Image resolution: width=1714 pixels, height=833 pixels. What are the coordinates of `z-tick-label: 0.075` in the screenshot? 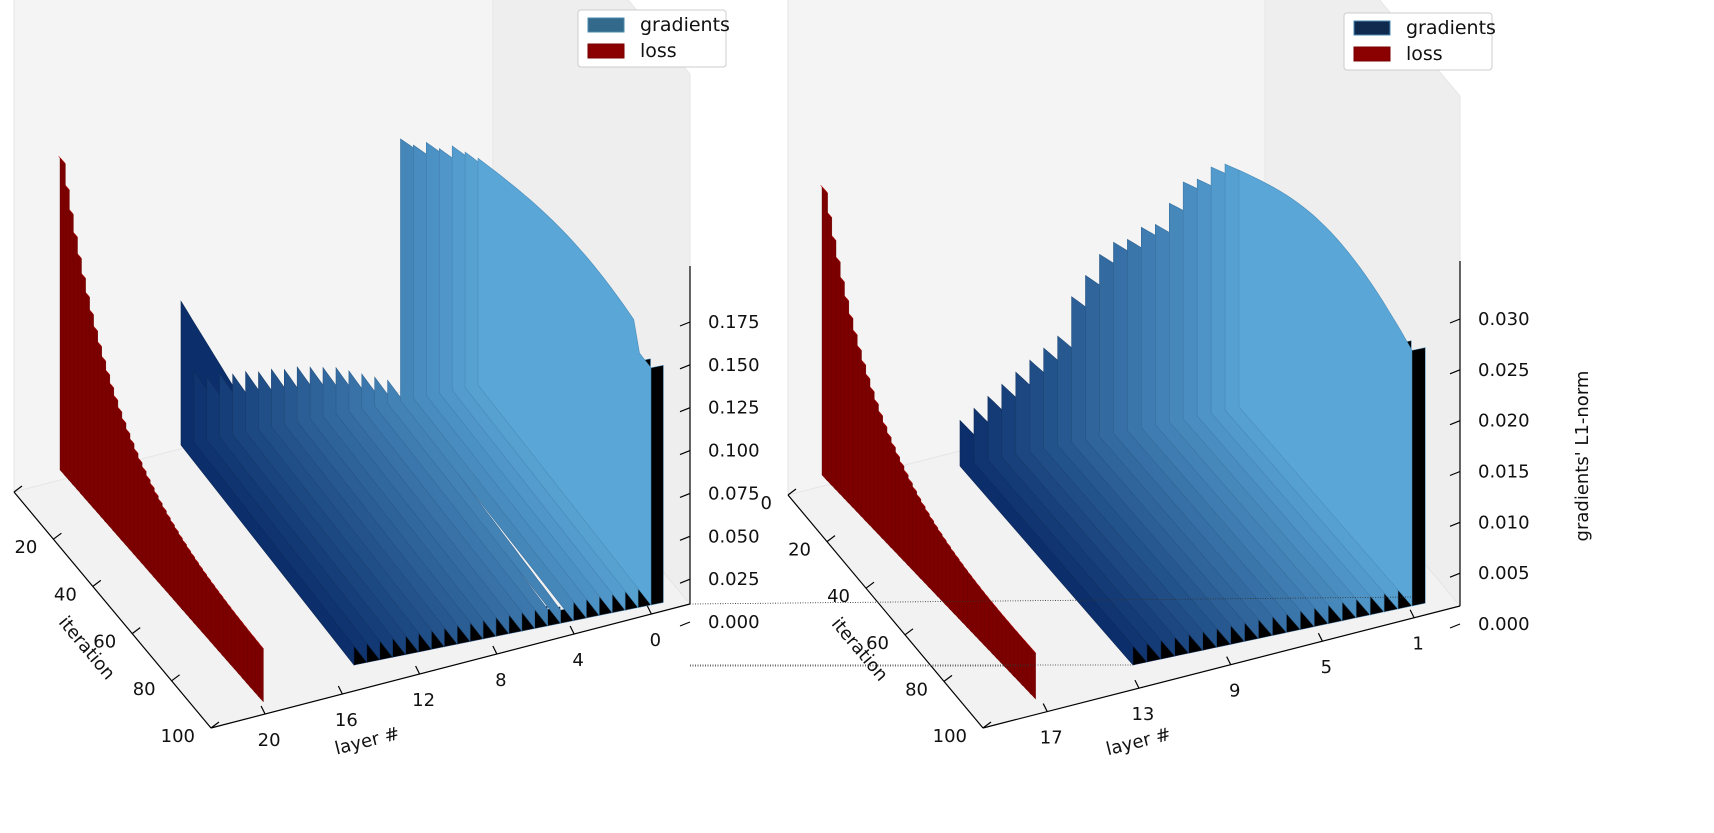 It's located at (734, 493).